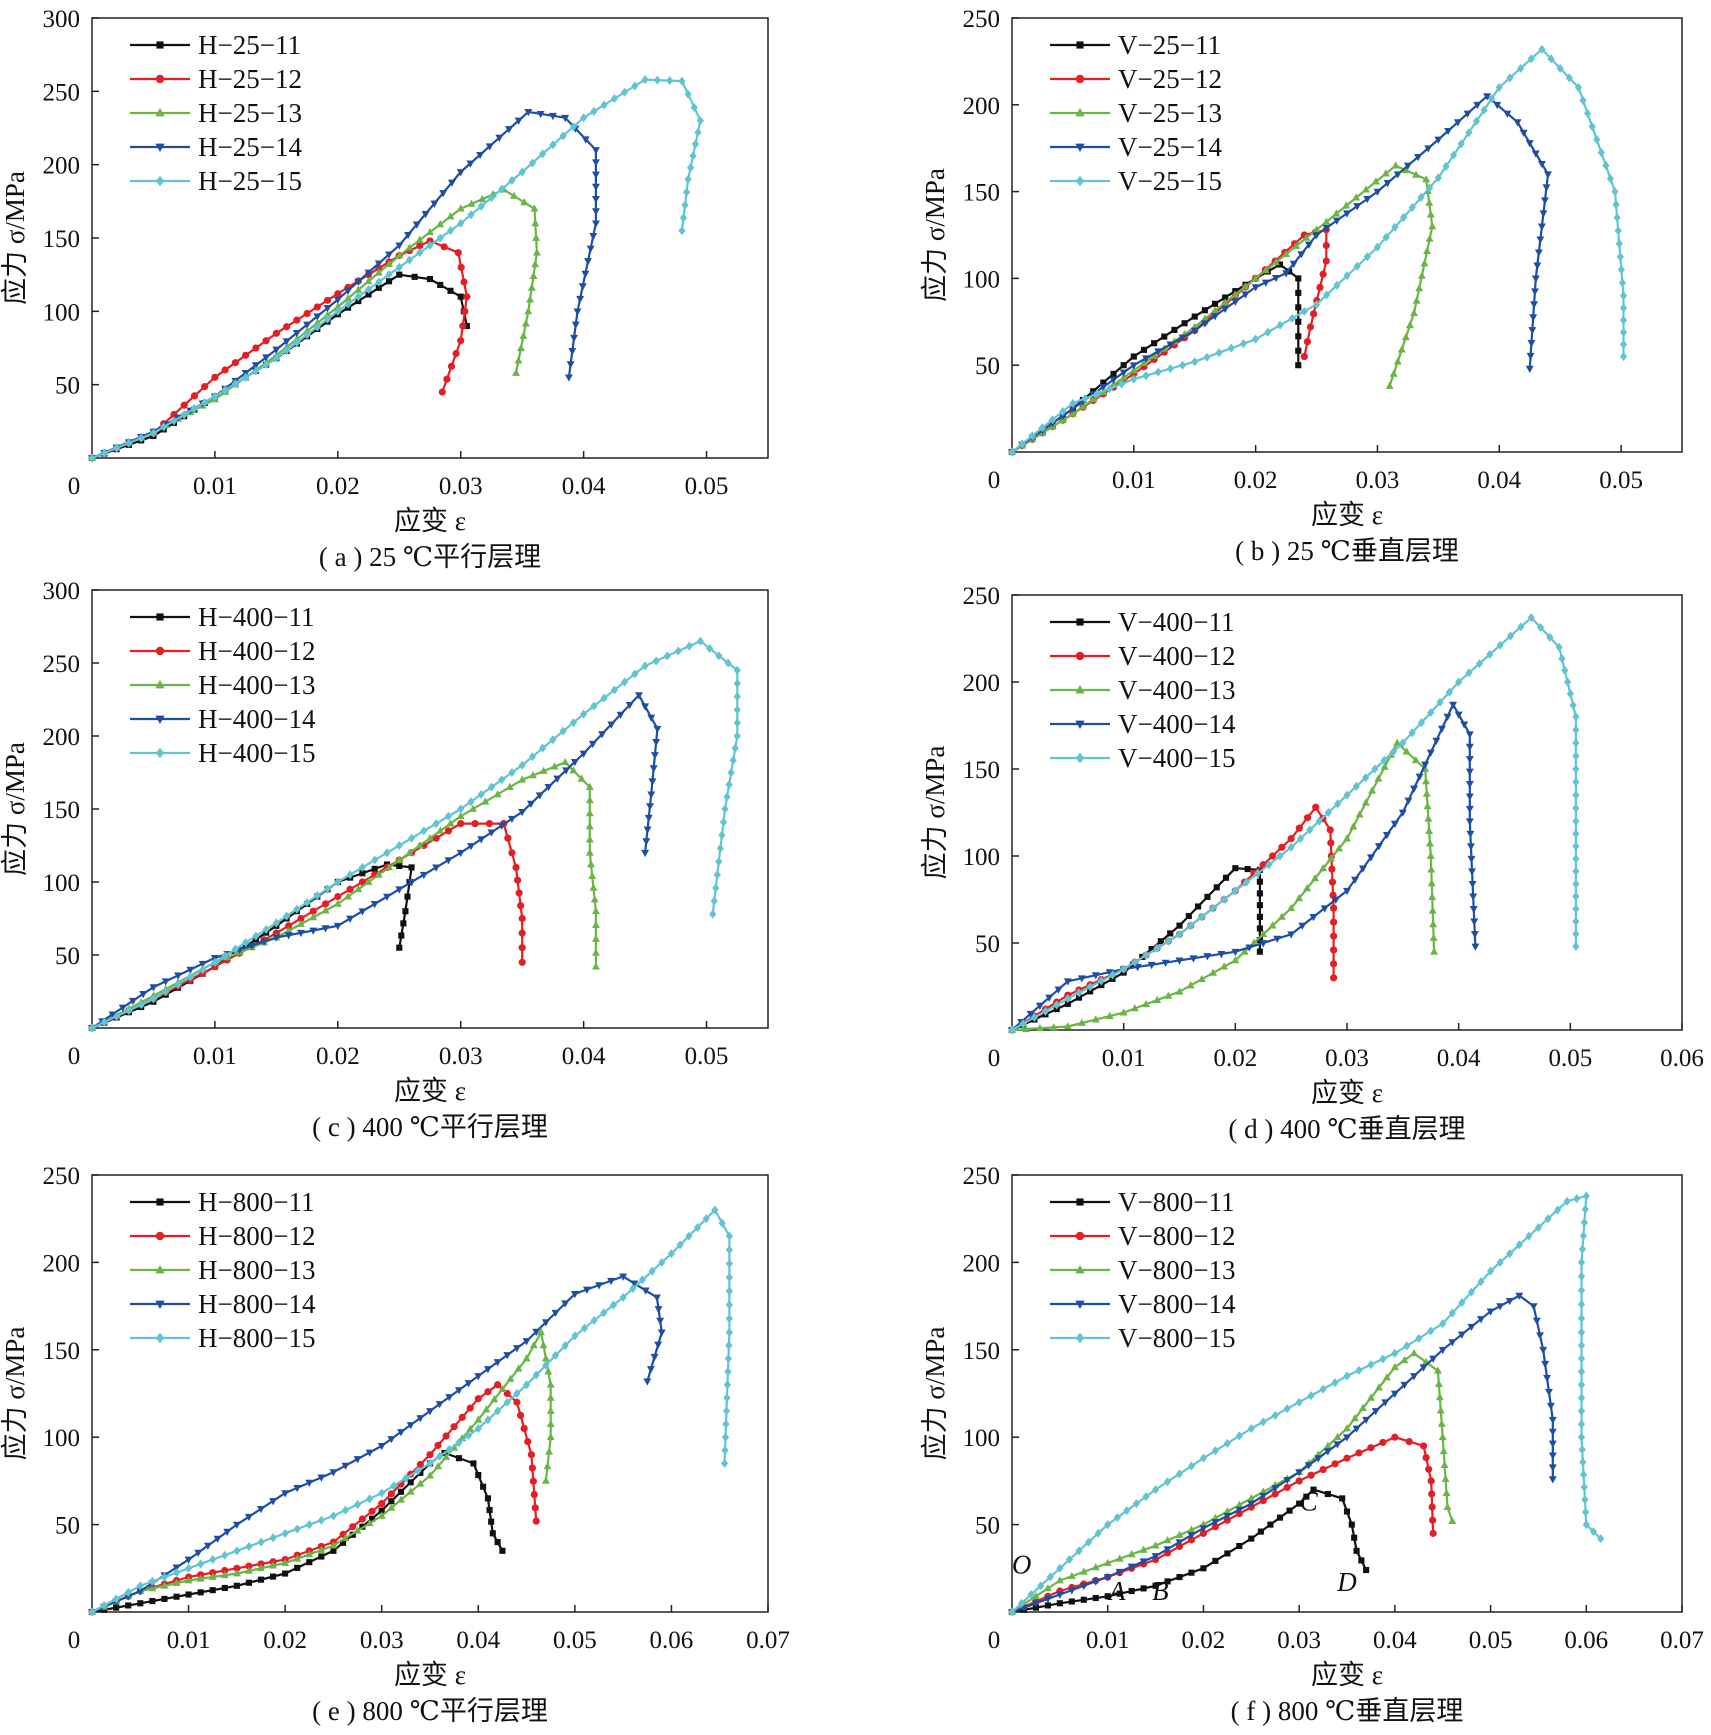 The image size is (1711, 1735). Describe the element at coordinates (1080, 1338) in the screenshot. I see `legend-marker` at that location.